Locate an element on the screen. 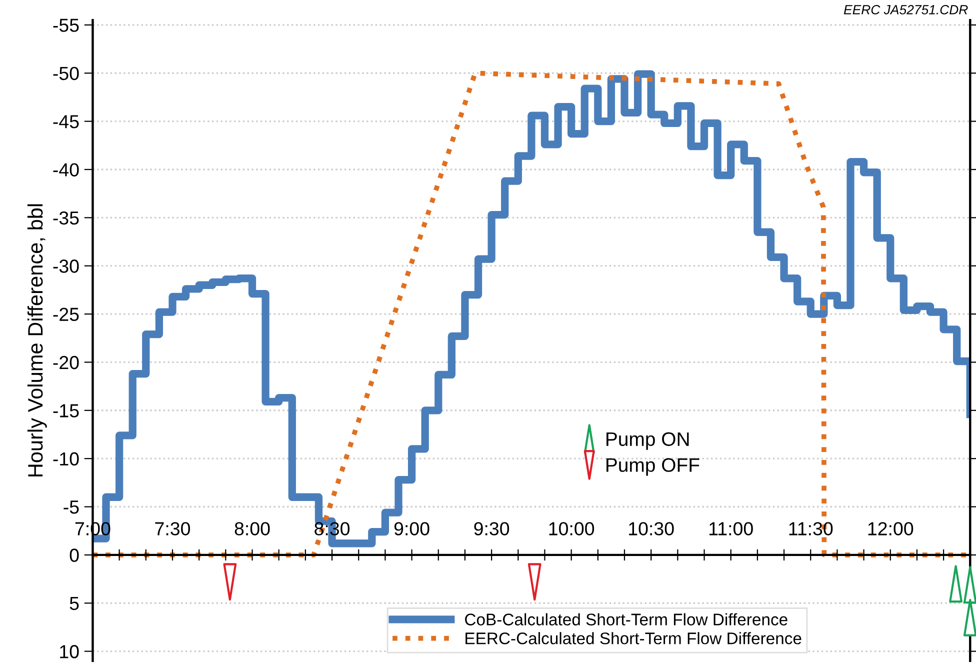 The image size is (976, 671). legend-label: Pump OFF is located at coordinates (653, 467).